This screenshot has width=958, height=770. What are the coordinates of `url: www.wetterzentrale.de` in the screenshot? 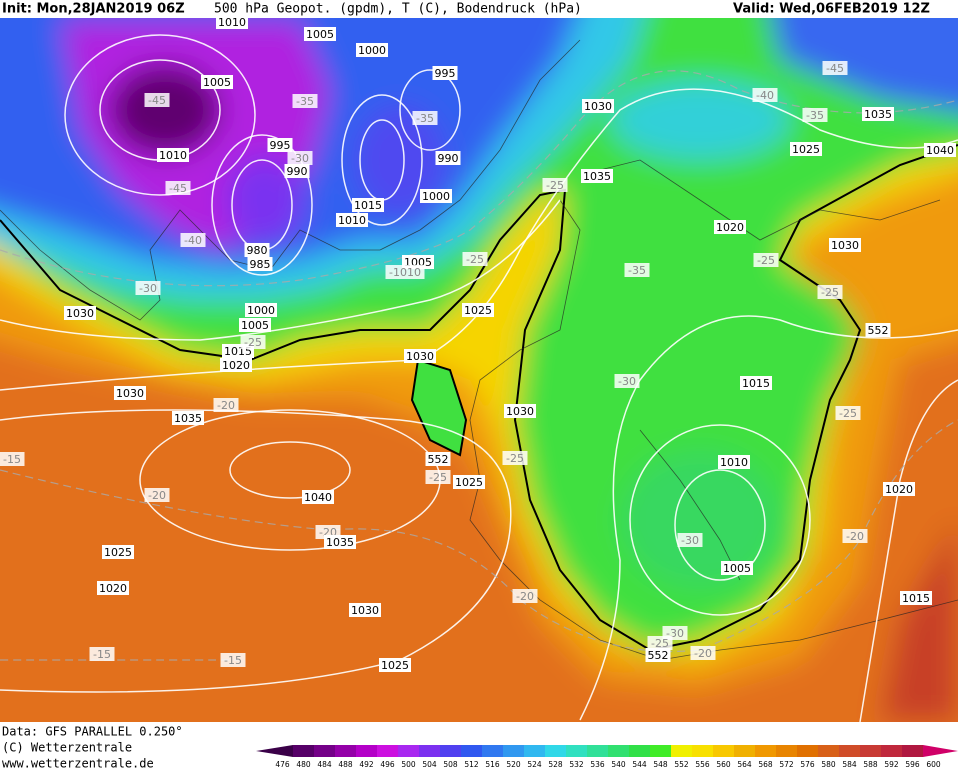 It's located at (78, 763).